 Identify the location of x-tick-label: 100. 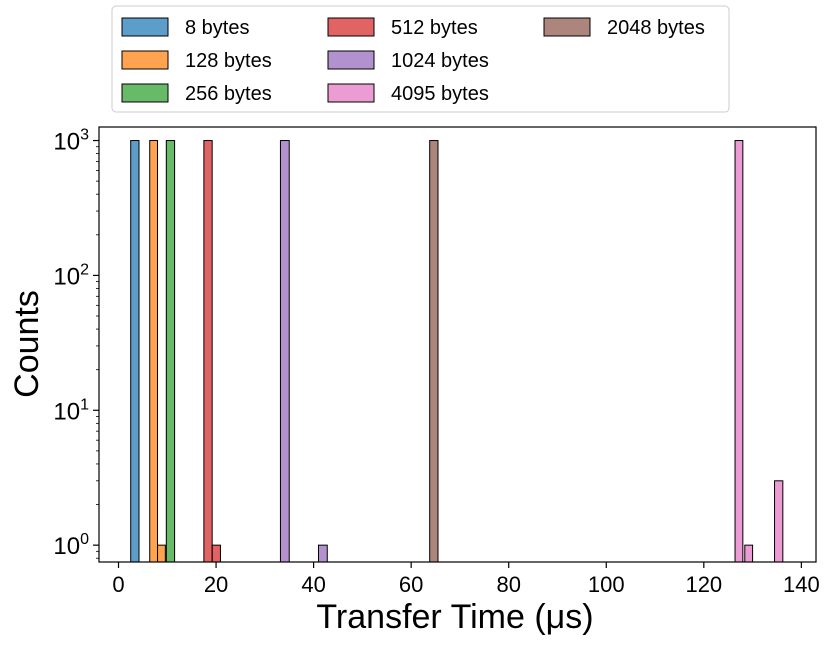
(606, 584).